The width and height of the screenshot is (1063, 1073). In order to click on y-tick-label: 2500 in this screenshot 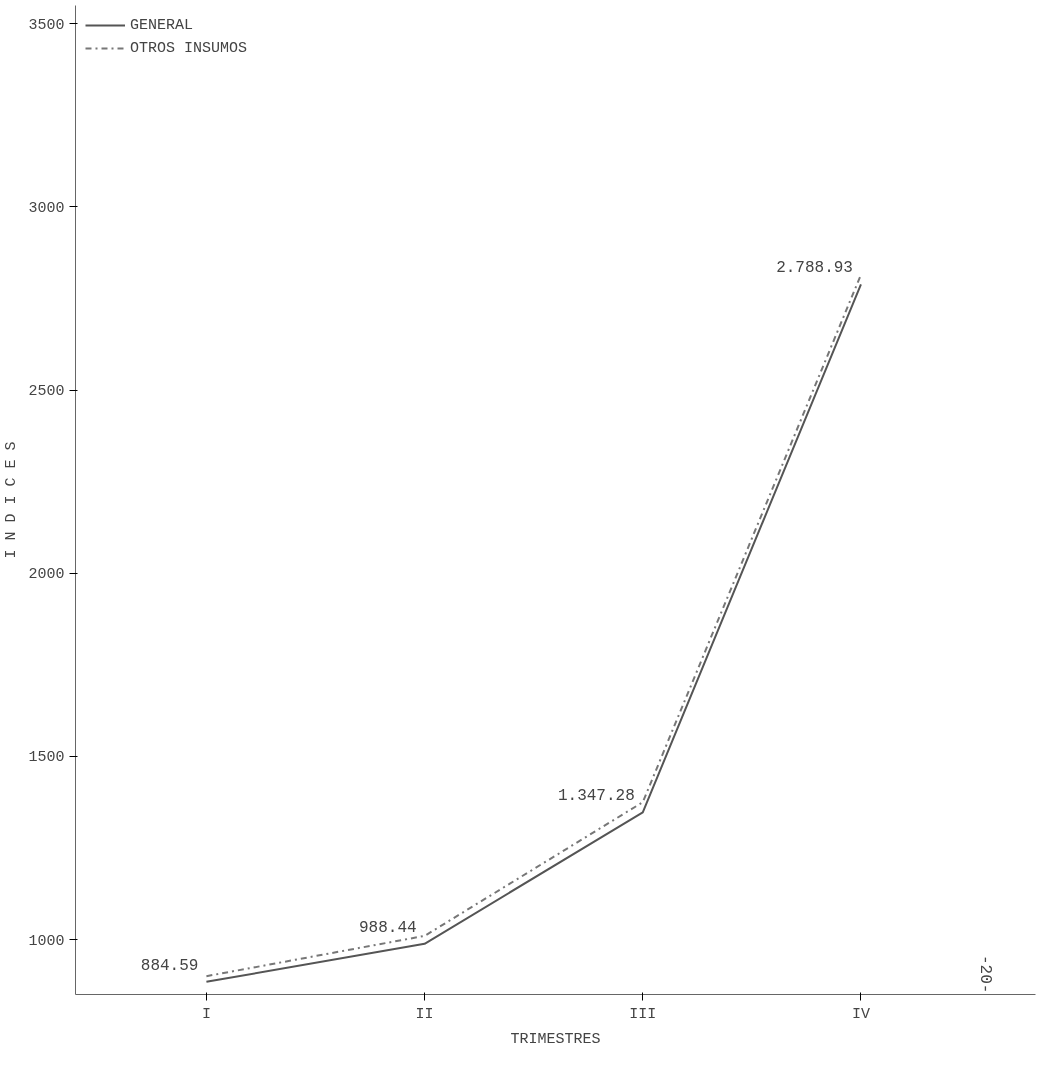, I will do `click(46, 392)`.